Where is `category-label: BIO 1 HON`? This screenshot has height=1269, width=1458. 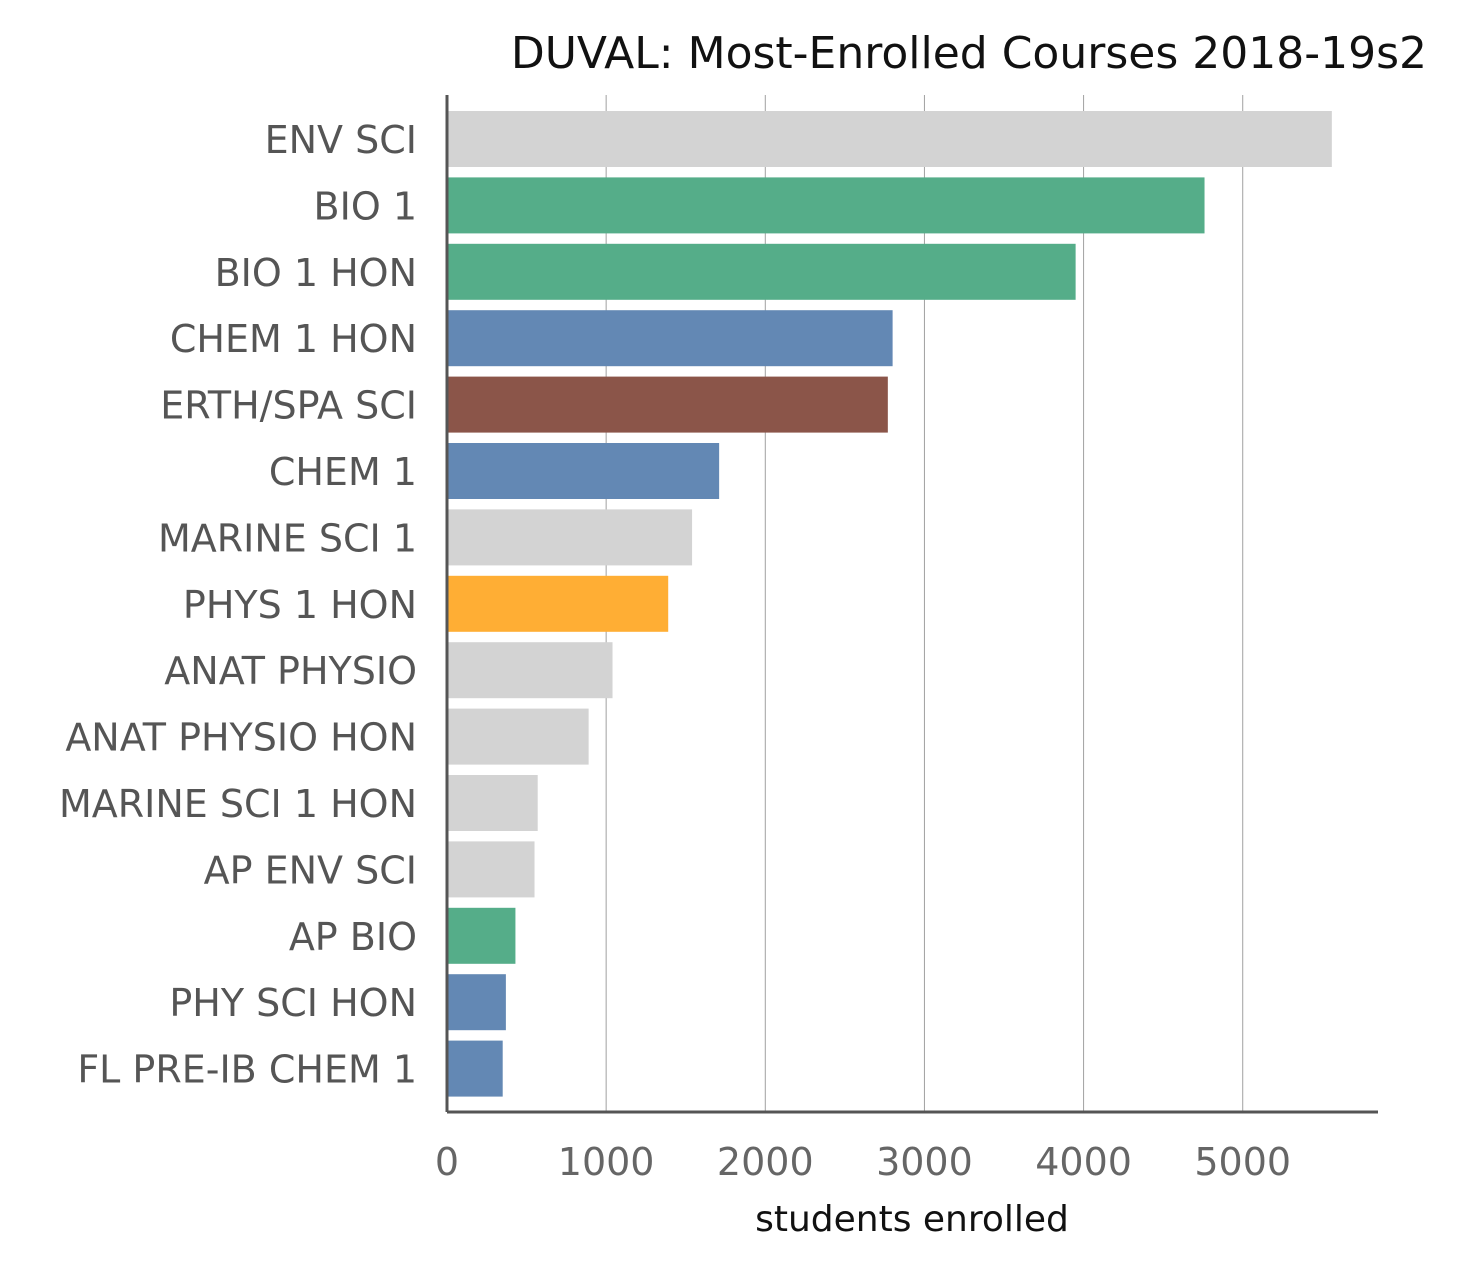
category-label: BIO 1 HON is located at coordinates (316, 273).